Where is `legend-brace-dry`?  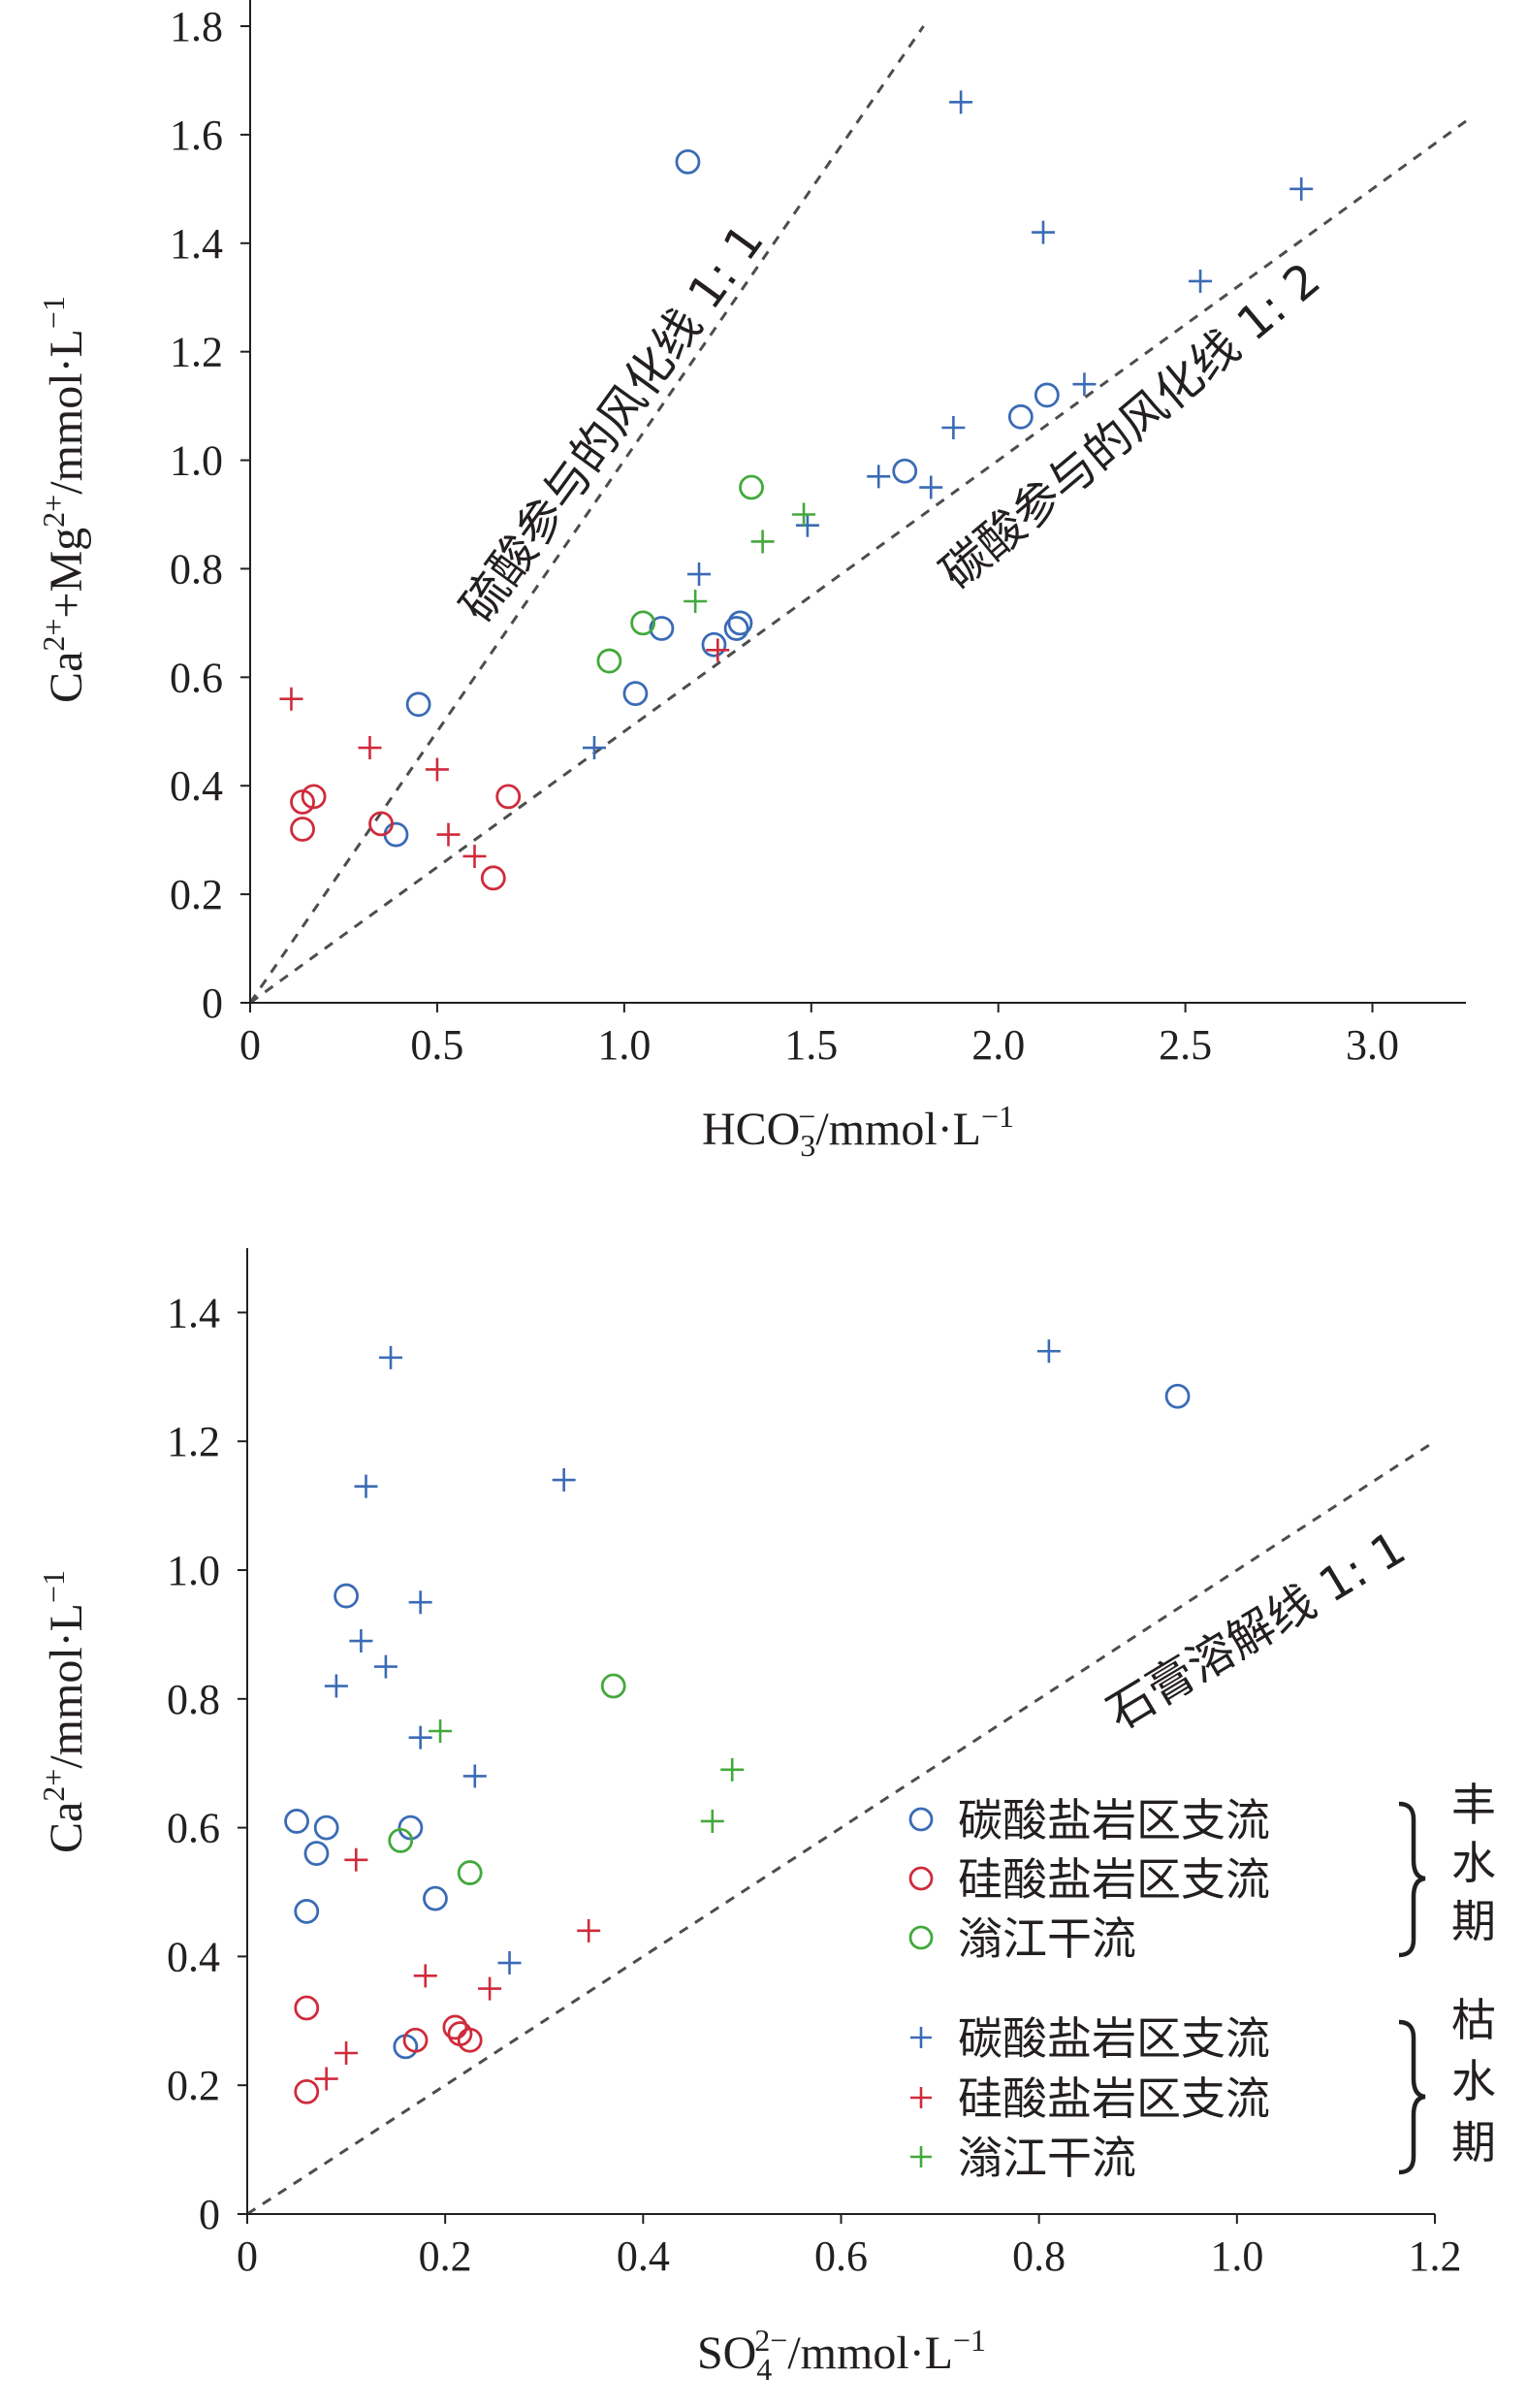
legend-brace-dry is located at coordinates (1412, 2097).